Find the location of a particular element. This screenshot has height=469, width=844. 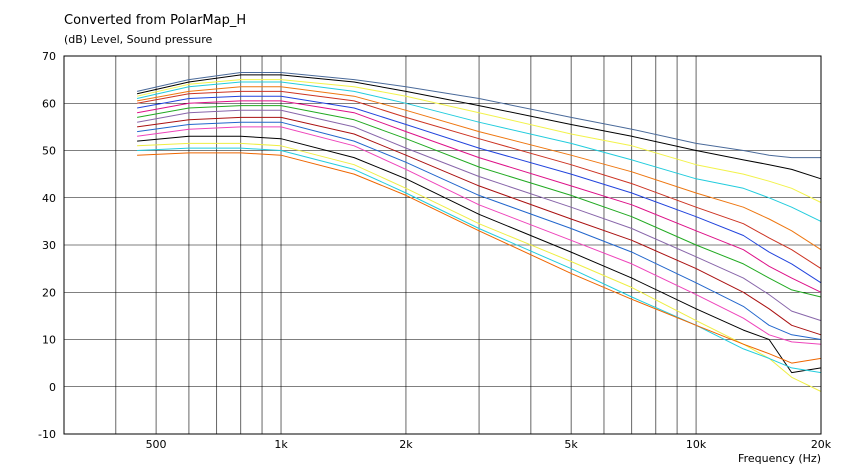

y-tick-label: 60 is located at coordinates (49, 103).